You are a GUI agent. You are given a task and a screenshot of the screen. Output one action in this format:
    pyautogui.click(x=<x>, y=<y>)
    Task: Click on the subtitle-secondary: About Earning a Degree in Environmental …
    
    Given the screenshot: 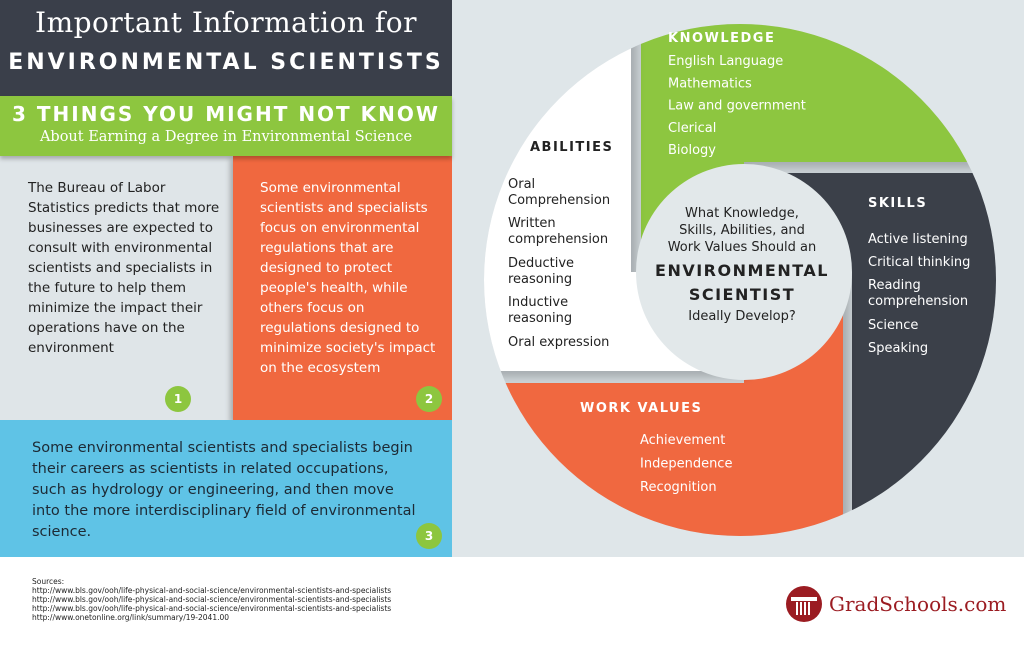 What is the action you would take?
    pyautogui.click(x=226, y=137)
    